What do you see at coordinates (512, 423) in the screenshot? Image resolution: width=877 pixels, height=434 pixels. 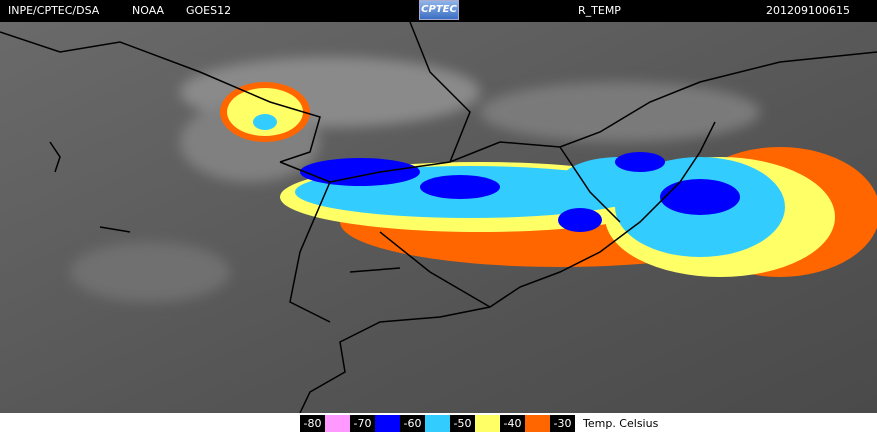 I see `legend-label: -40` at bounding box center [512, 423].